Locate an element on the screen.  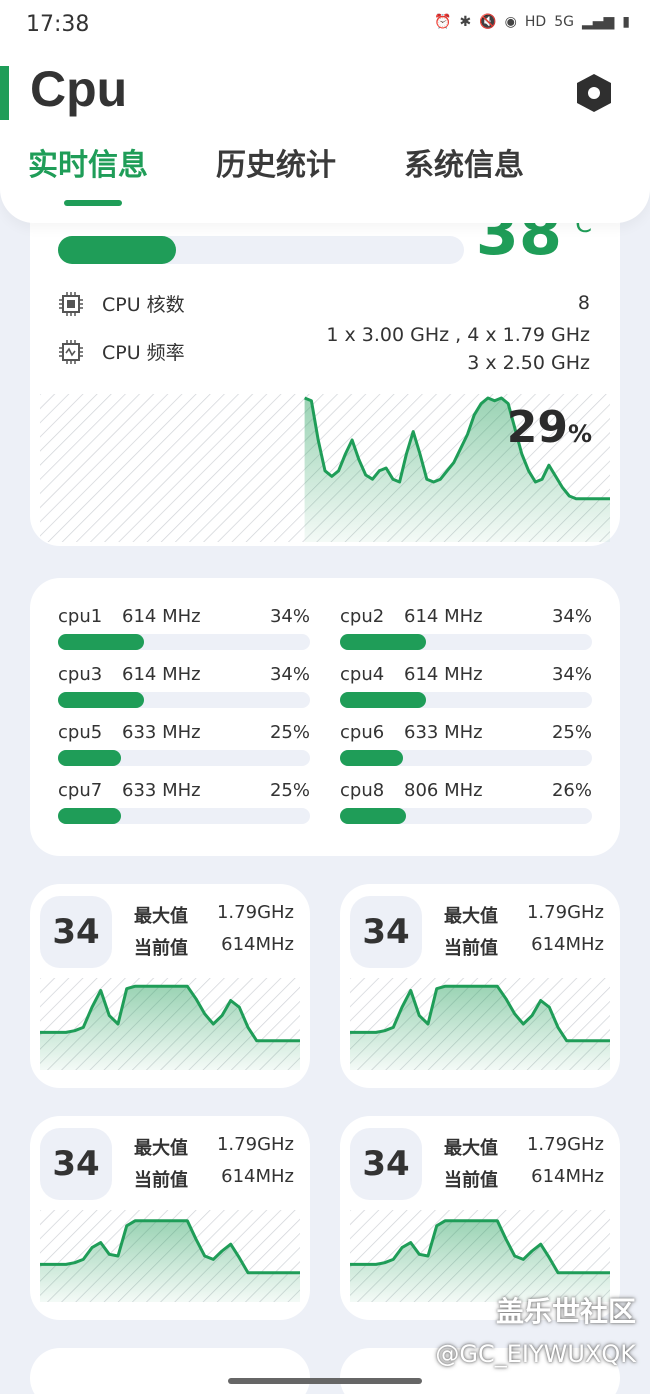
core-name: cpu8 is located at coordinates (362, 790).